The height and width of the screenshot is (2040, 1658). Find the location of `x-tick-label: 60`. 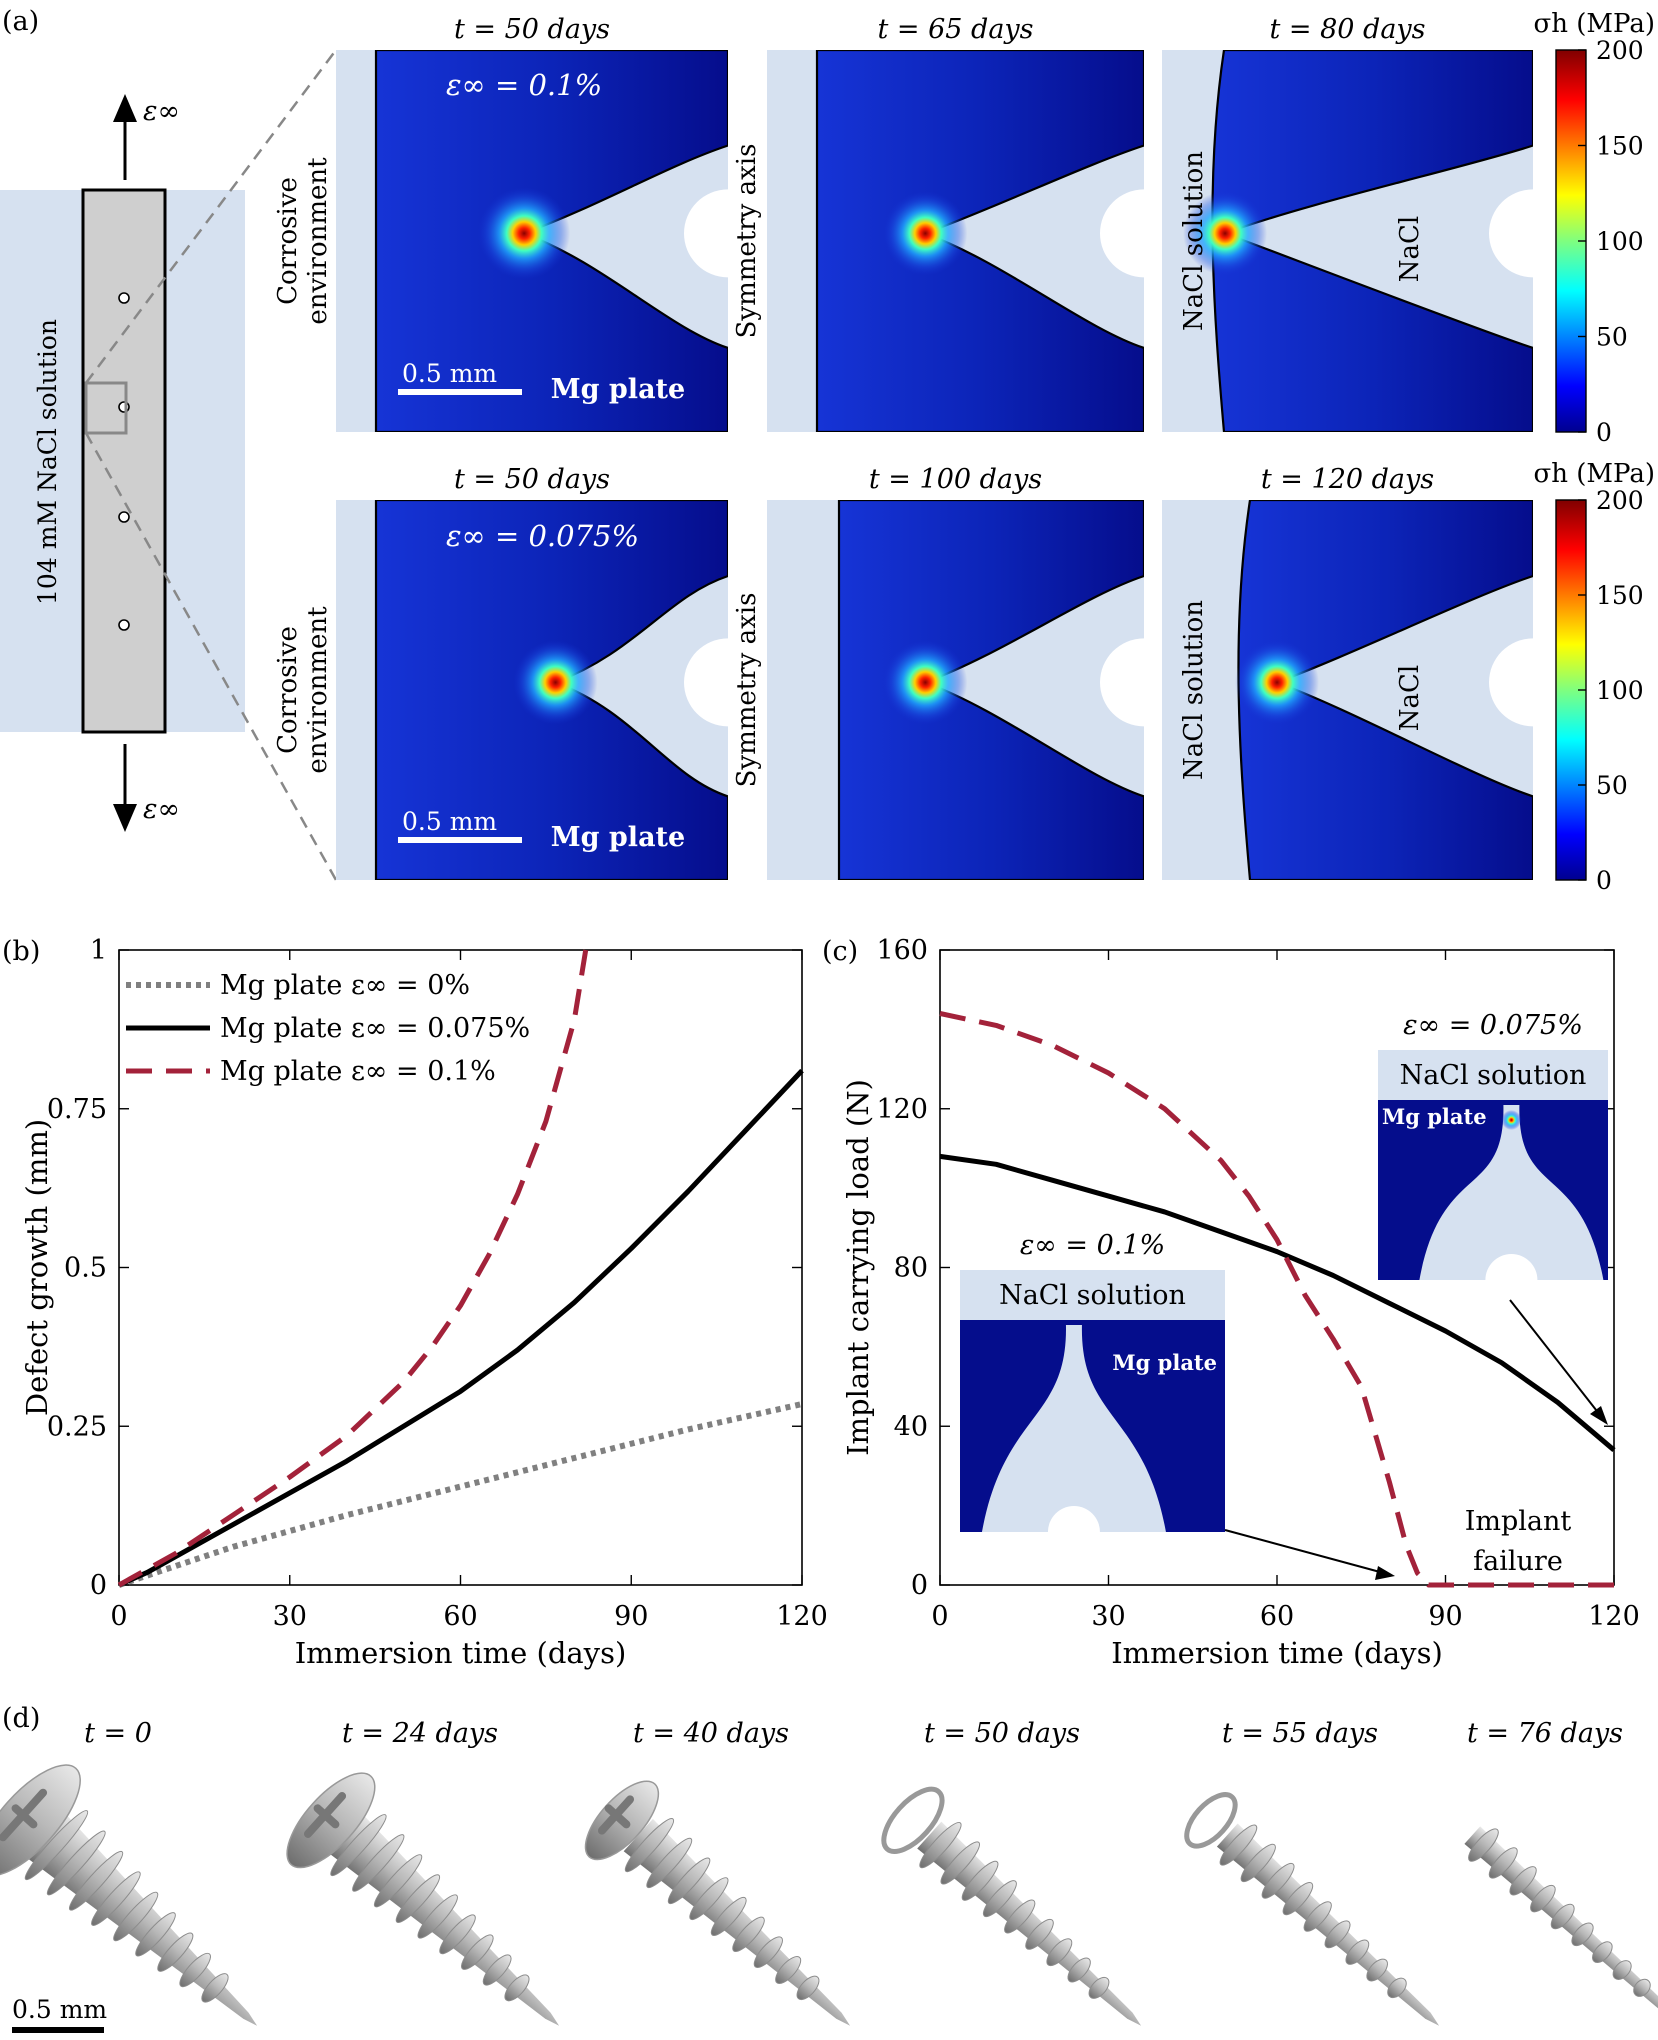

x-tick-label: 60 is located at coordinates (460, 1616).